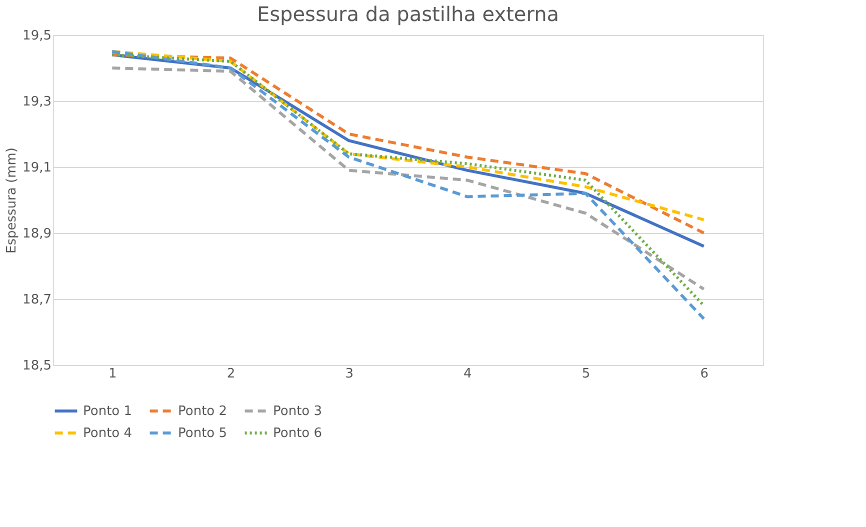 The width and height of the screenshot is (866, 527). I want to click on legend-label: Ponto 6, so click(297, 433).